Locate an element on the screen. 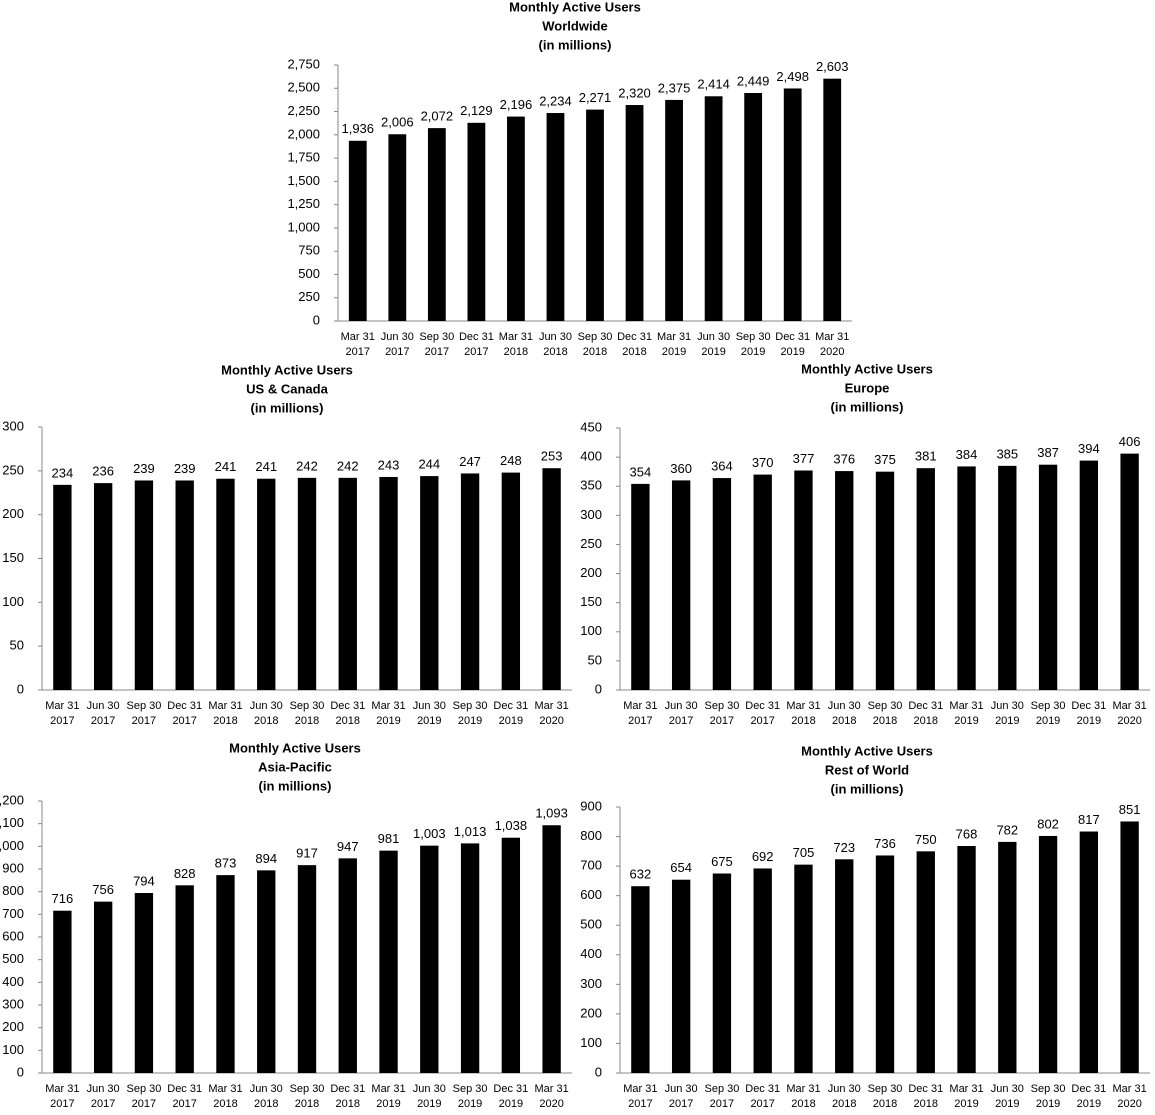 The height and width of the screenshot is (1115, 1155). value-label: 802 is located at coordinates (1048, 823).